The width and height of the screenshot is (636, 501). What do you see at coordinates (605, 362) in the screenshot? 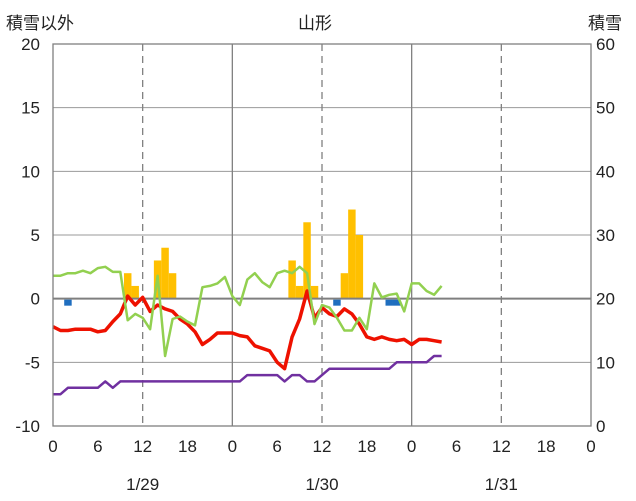
I see `right-tick-label: 10` at bounding box center [605, 362].